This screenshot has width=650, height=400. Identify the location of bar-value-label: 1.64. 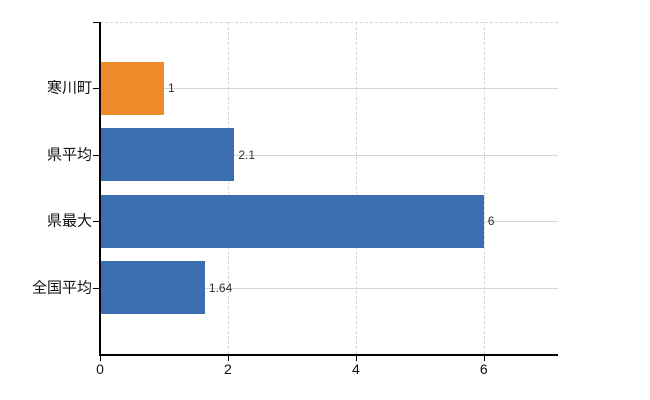
(220, 287).